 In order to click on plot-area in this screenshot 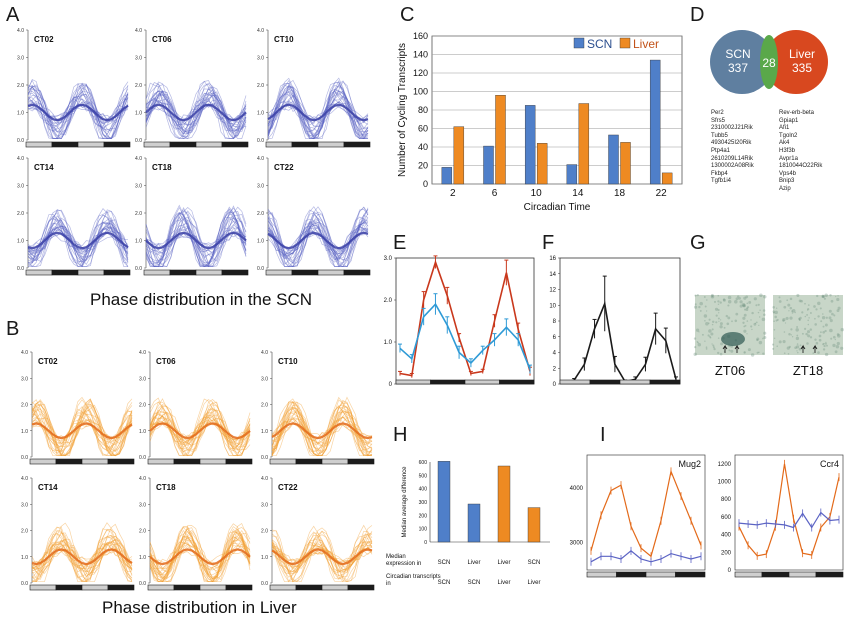, I will do `click(789, 512)`.